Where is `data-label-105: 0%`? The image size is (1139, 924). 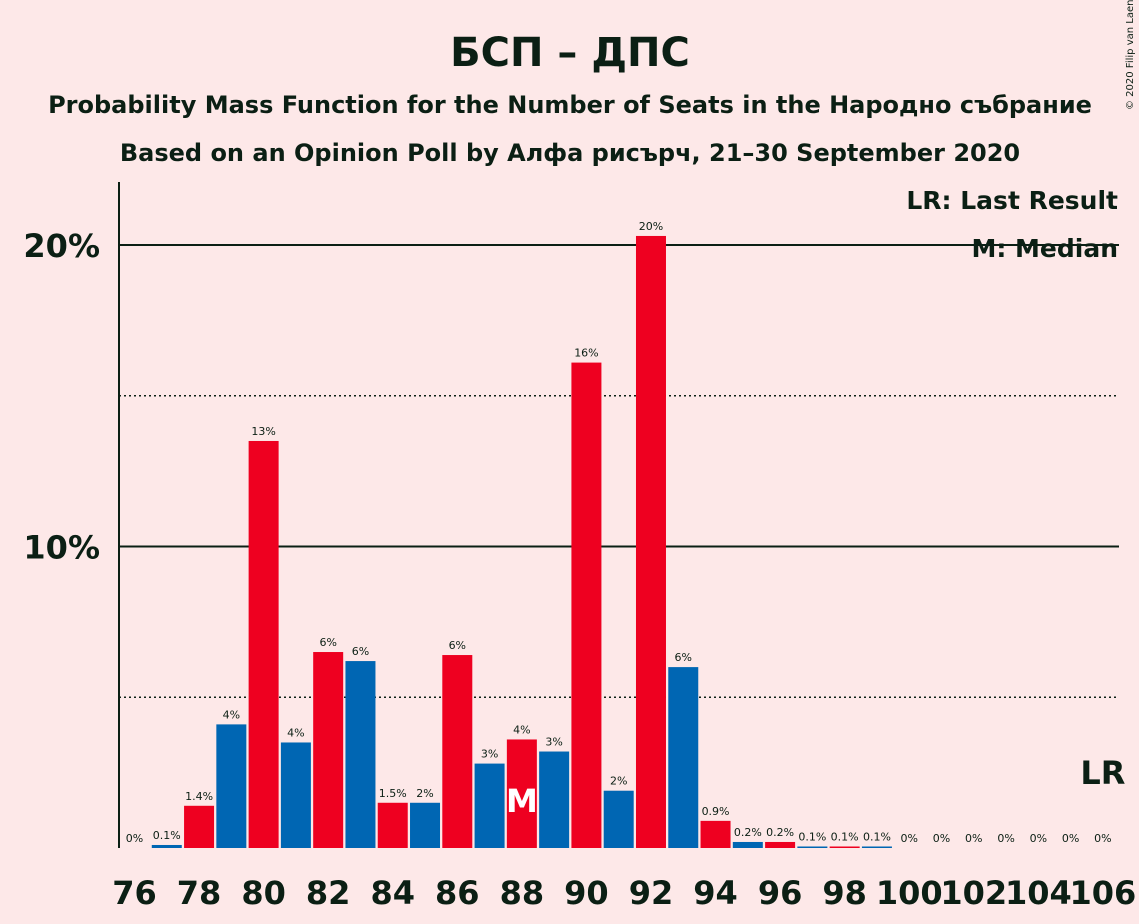 data-label-105: 0% is located at coordinates (1070, 838).